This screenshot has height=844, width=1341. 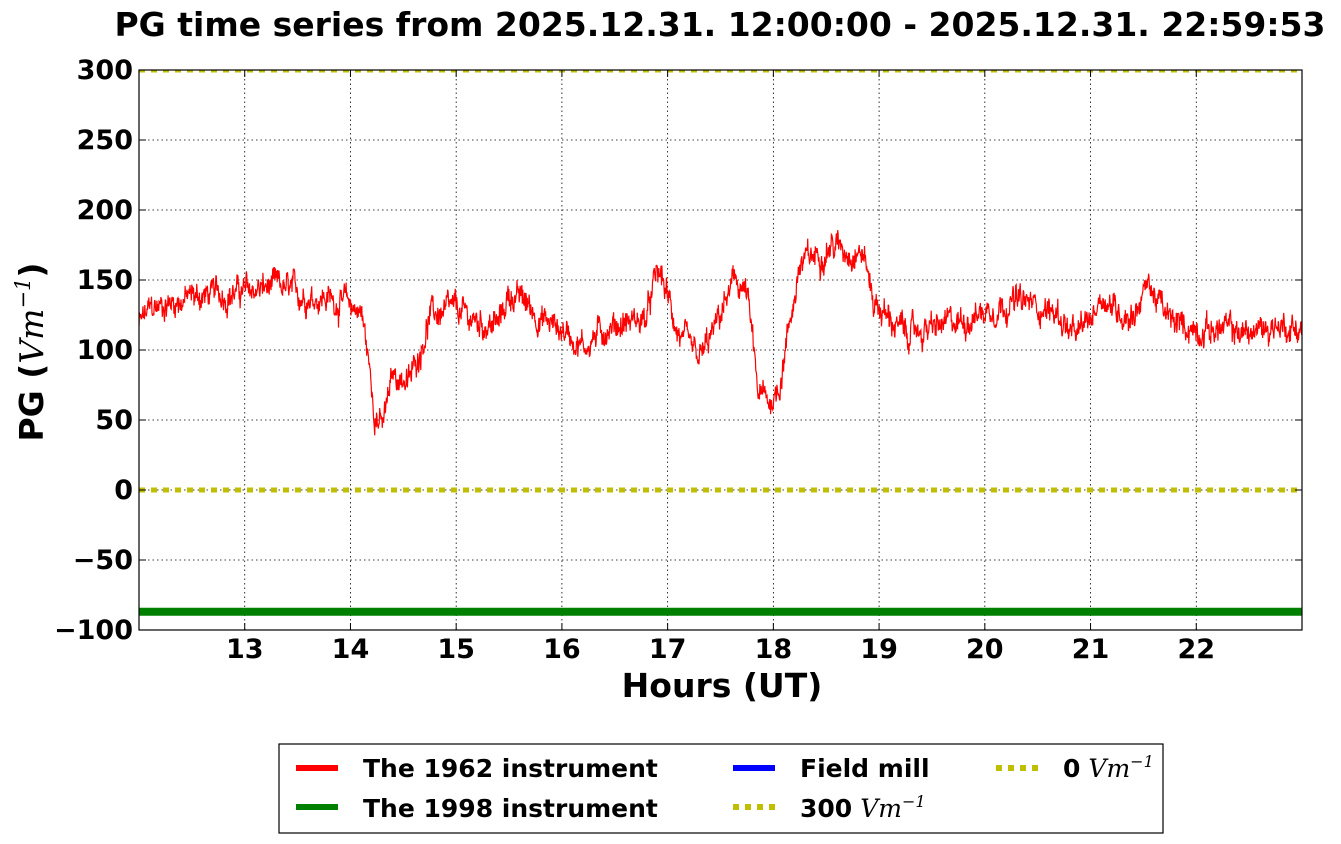 I want to click on y-tick-label: 0, so click(x=123, y=490).